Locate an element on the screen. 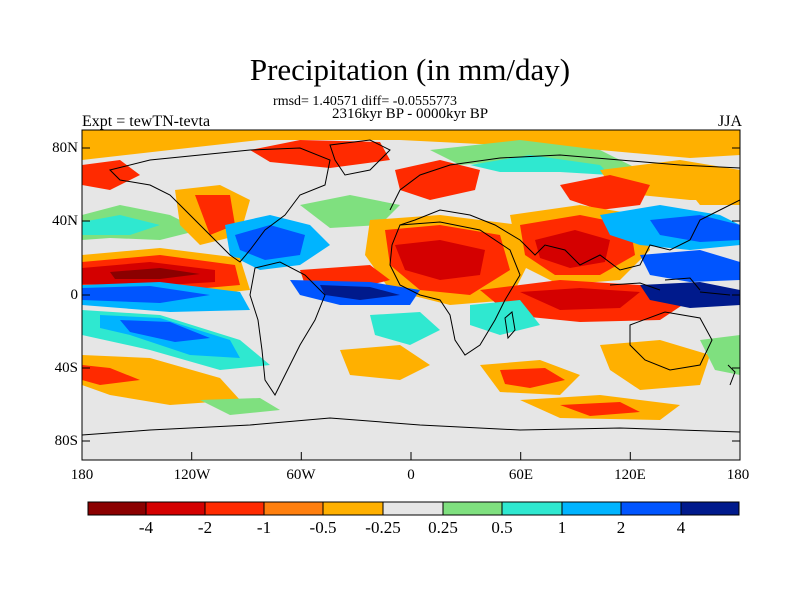 This screenshot has height=600, width=800. anomaly-eastasia-darkblue is located at coordinates (695, 228).